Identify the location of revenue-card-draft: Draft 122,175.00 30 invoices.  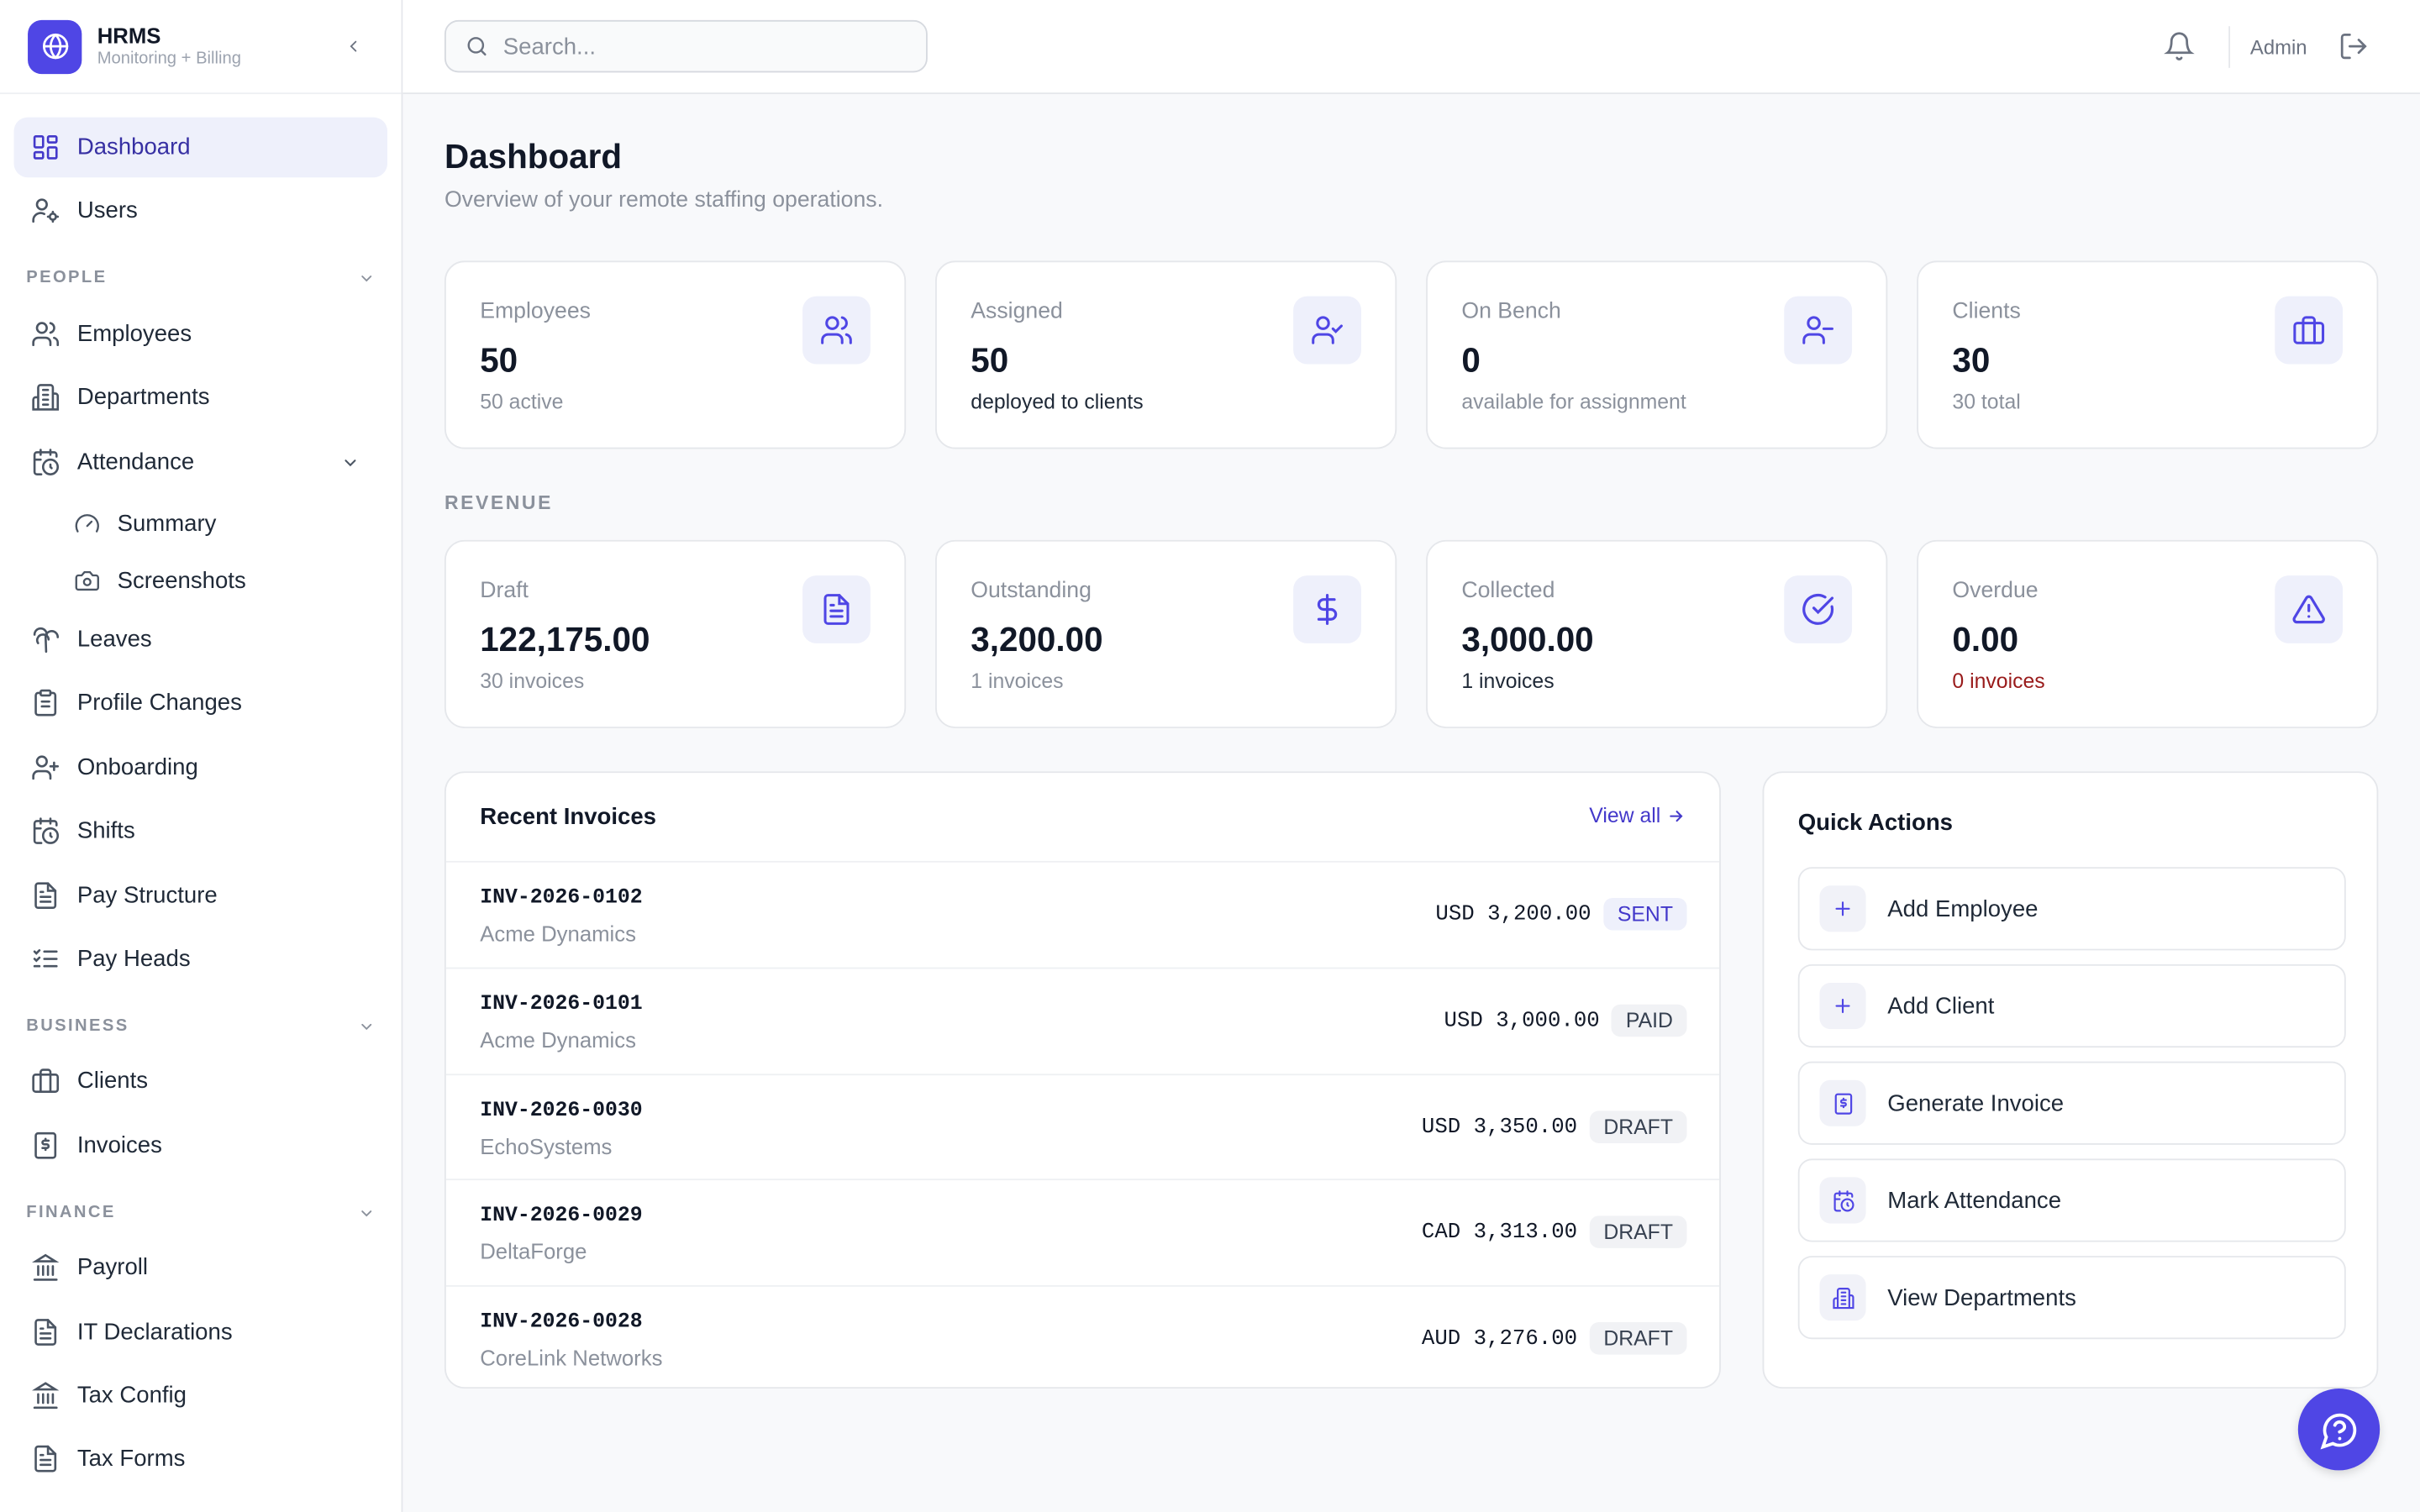
(675, 633).